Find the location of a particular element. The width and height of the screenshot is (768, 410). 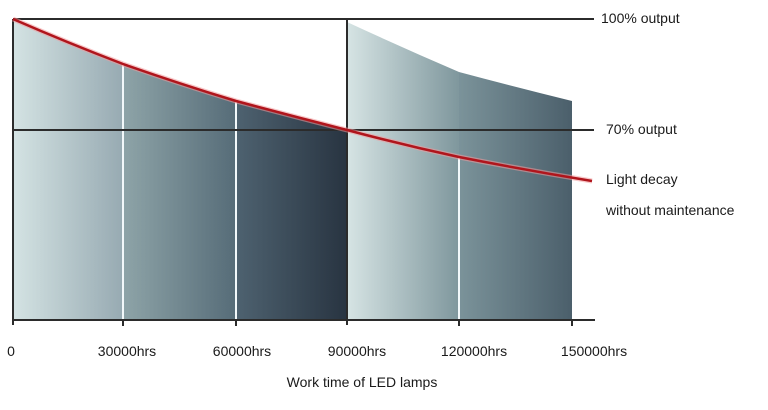

area-segment-120k-150k is located at coordinates (515, 196).